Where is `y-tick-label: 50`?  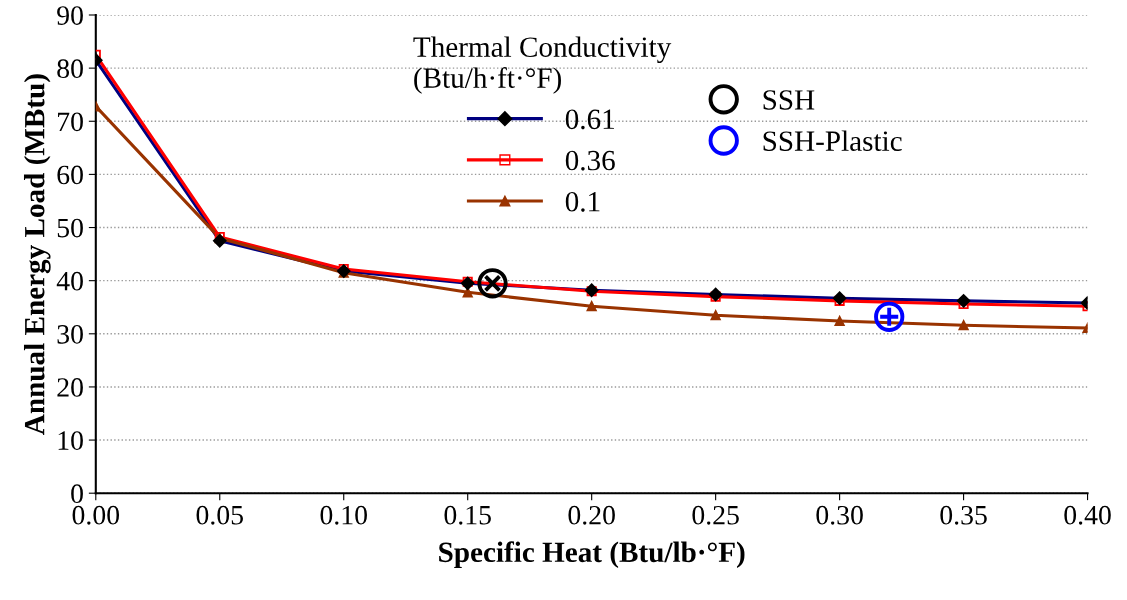 y-tick-label: 50 is located at coordinates (70, 228).